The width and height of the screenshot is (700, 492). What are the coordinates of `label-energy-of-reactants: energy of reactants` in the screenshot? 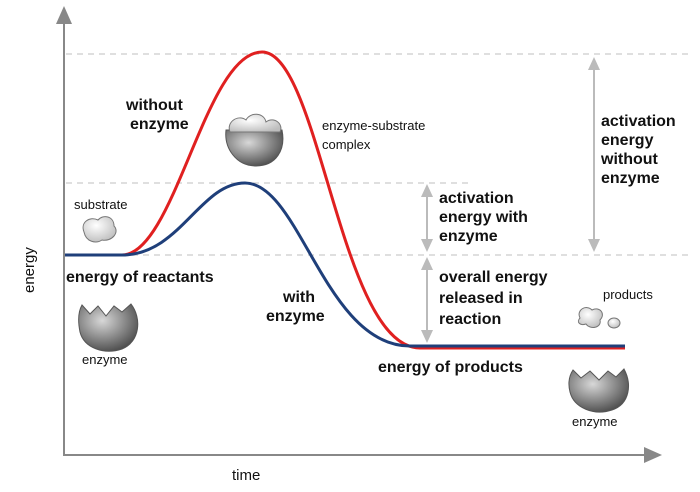 It's located at (140, 277).